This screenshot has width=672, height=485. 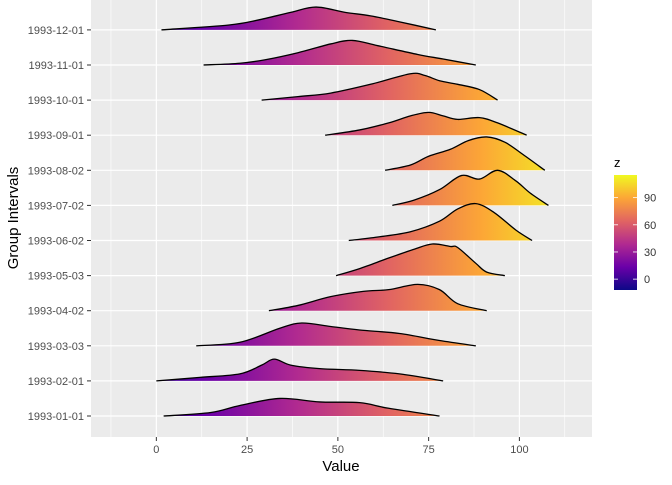 I want to click on colorbar-label: 30, so click(x=650, y=253).